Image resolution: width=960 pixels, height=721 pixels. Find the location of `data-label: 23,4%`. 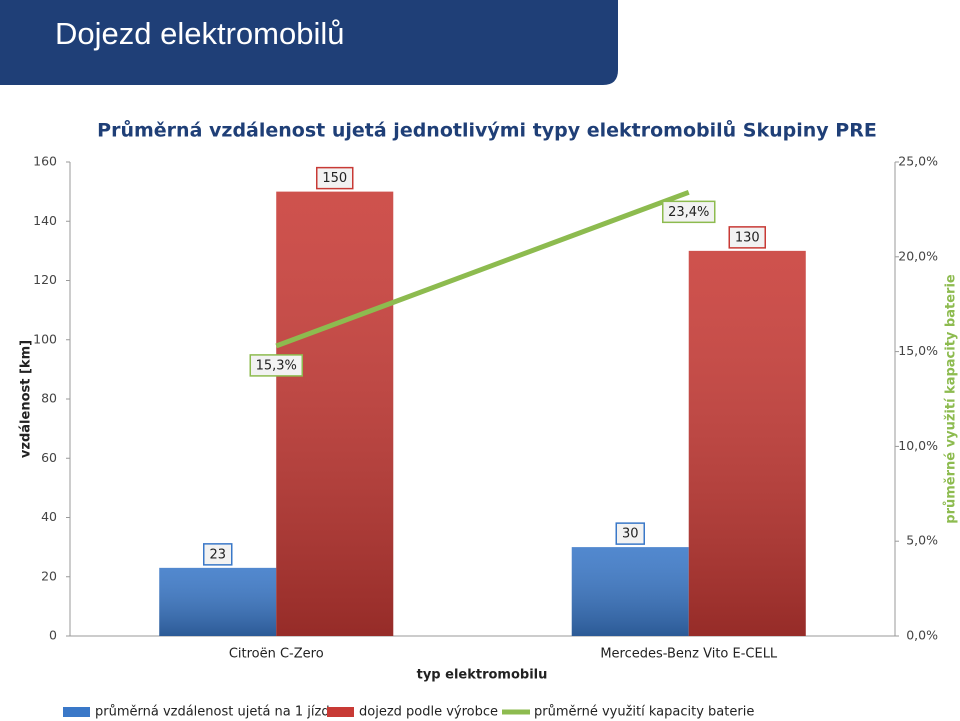

data-label: 23,4% is located at coordinates (688, 212).